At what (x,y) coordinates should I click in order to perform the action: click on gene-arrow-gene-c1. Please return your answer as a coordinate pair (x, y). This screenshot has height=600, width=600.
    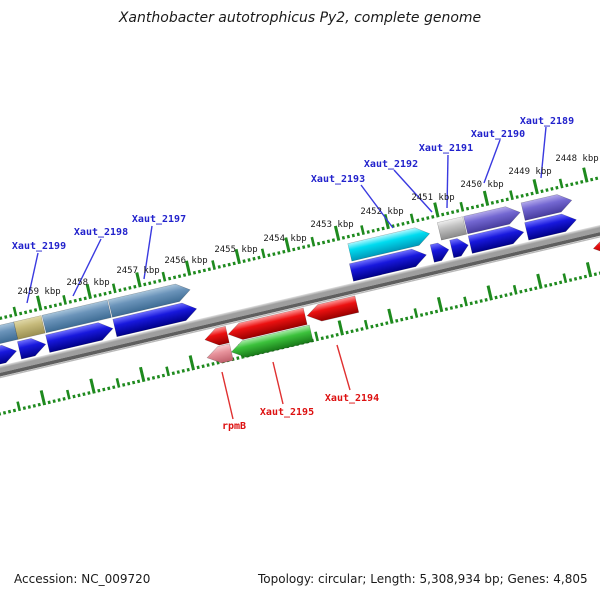
    Looking at the image, I should click on (216, 336).